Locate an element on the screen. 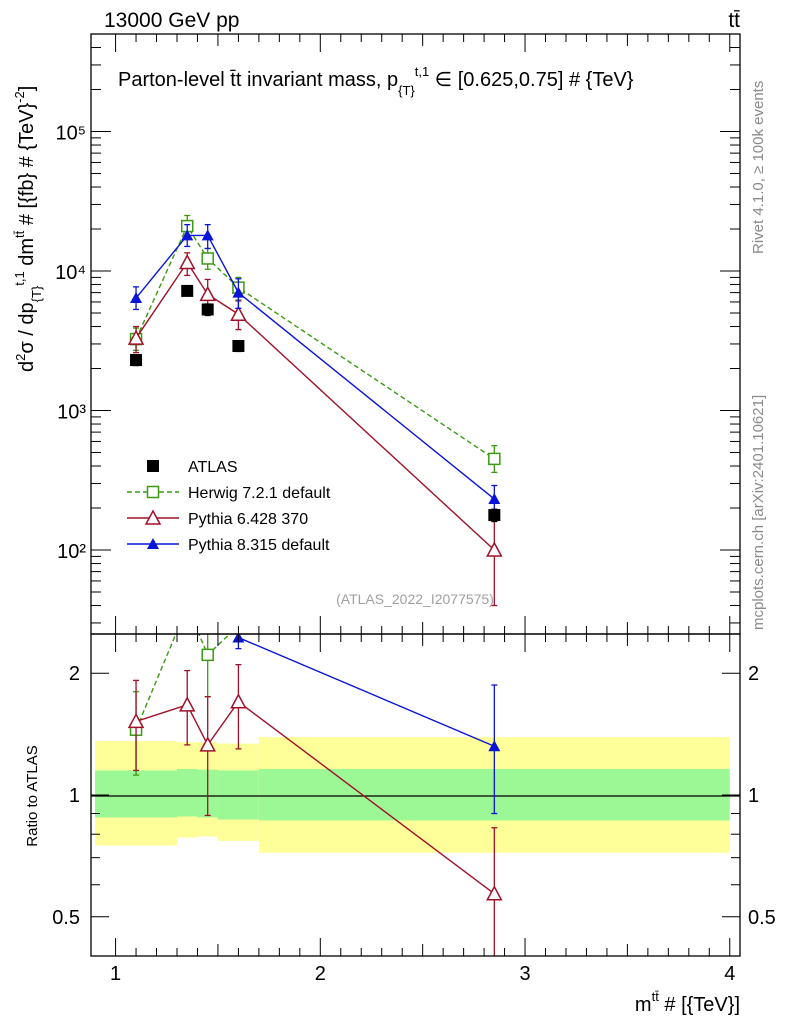  ratio-y-axis-label: Ratio to ATLAS is located at coordinates (32, 795).